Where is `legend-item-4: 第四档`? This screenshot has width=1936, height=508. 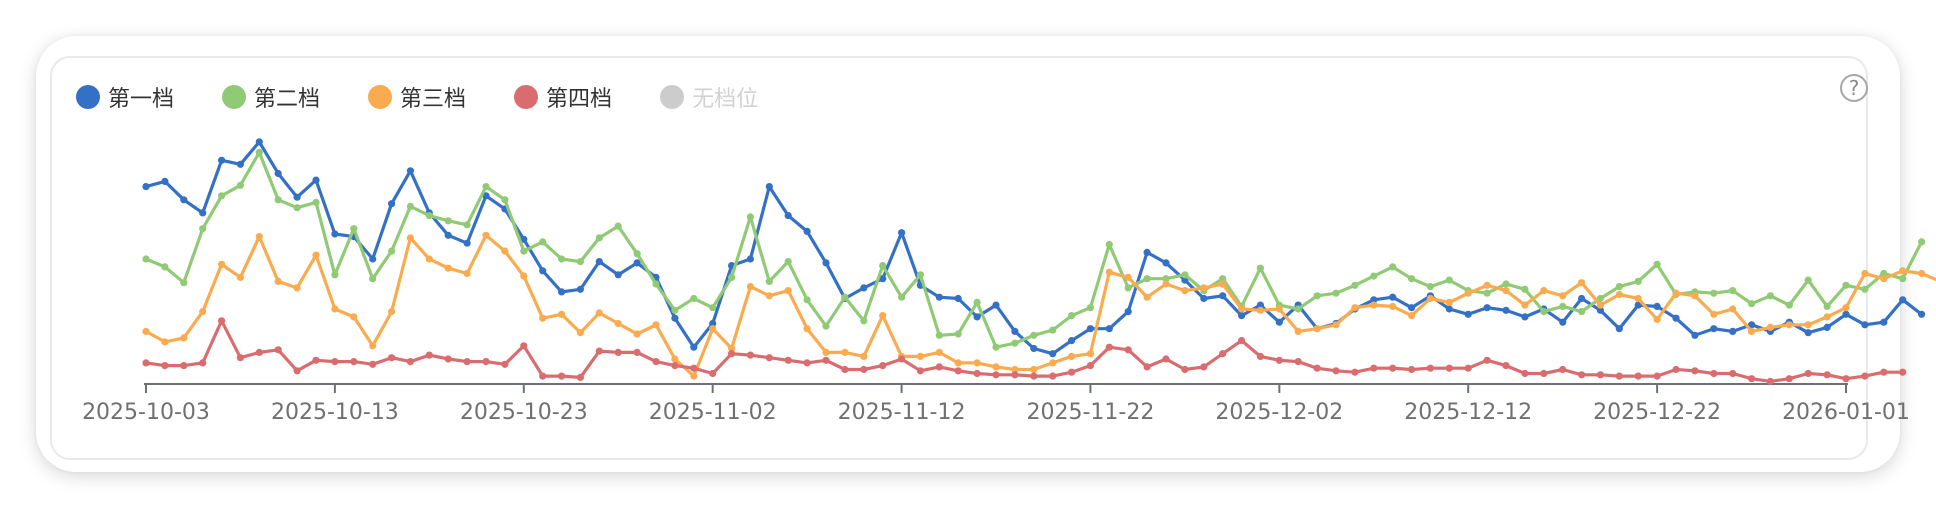 legend-item-4: 第四档 is located at coordinates (563, 97).